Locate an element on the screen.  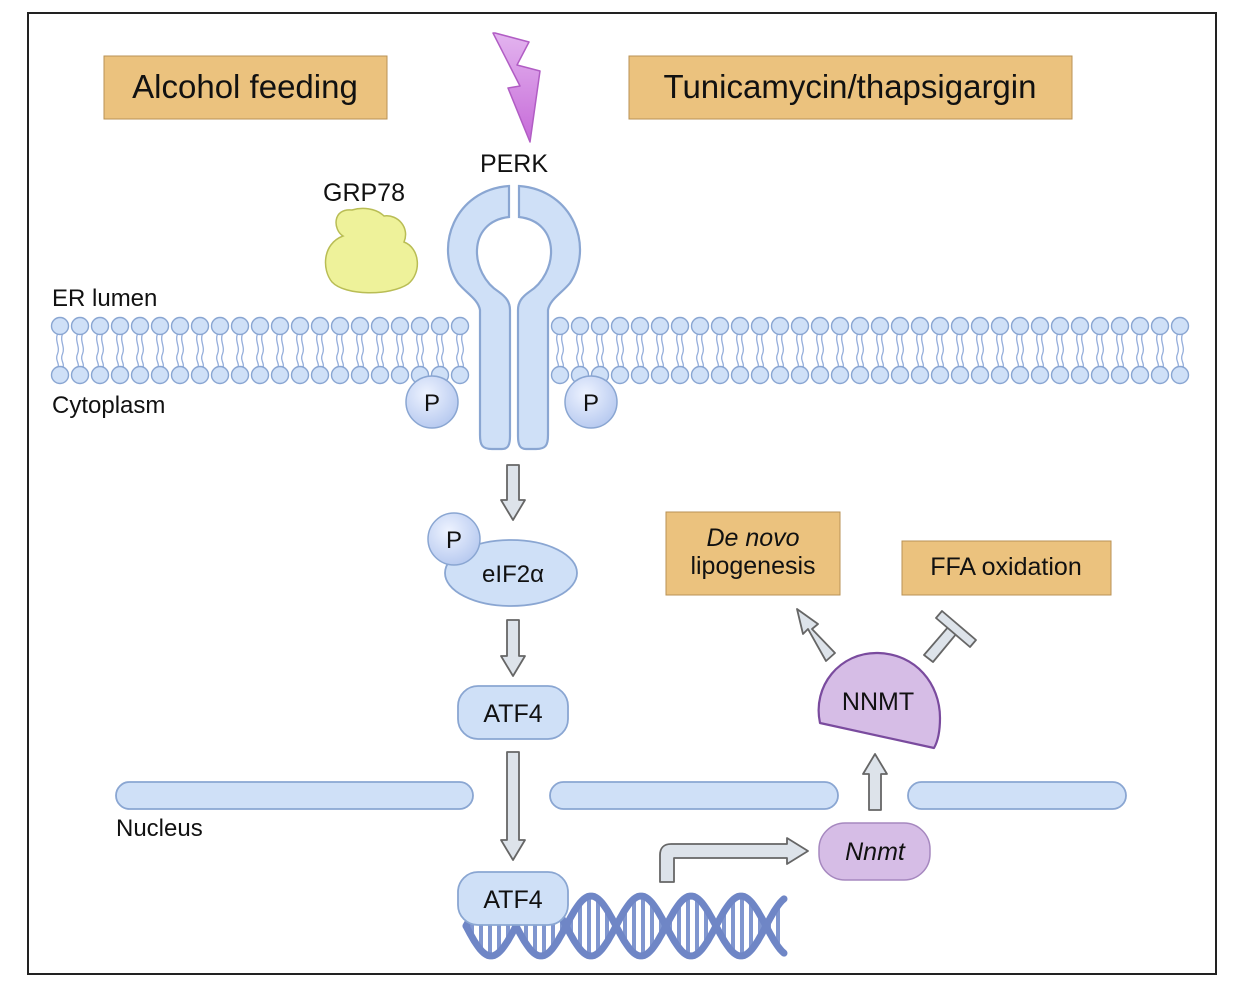
perk-right-phospho: P is located at coordinates (591, 402).